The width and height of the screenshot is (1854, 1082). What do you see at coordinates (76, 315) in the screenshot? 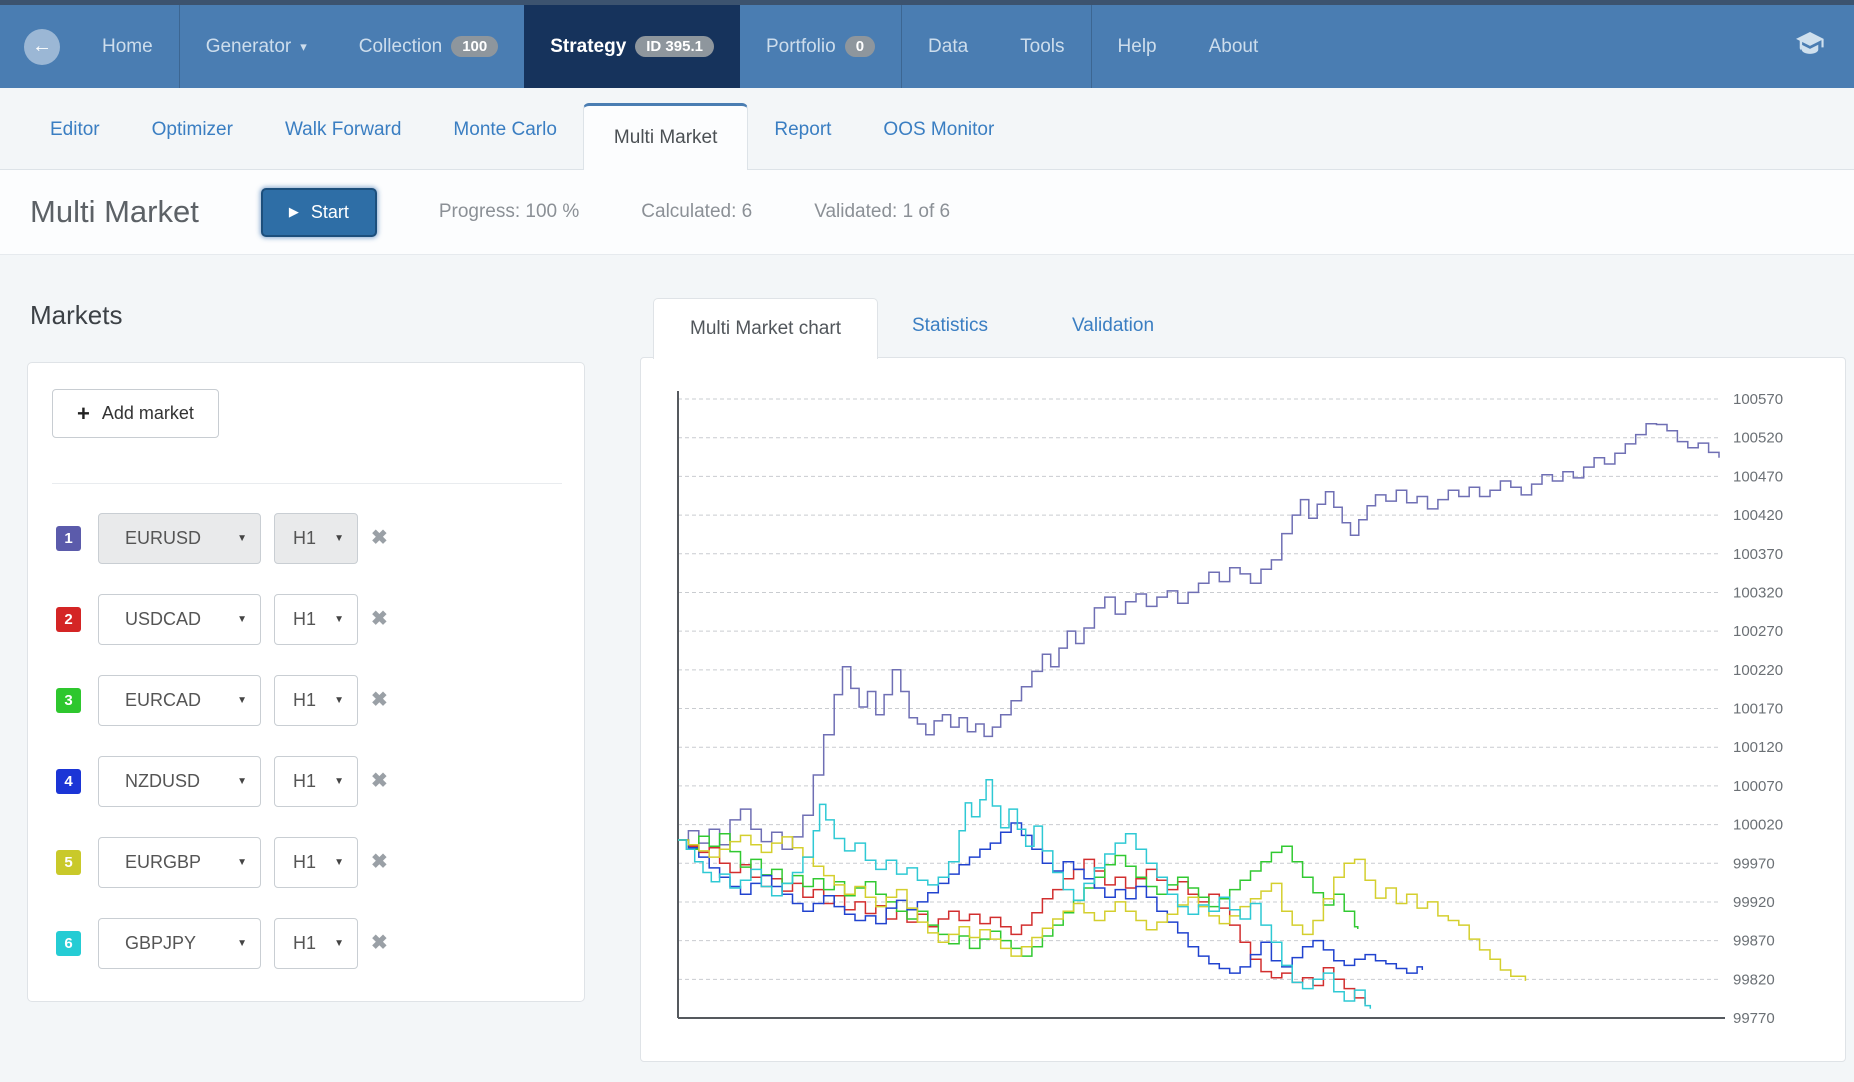
I see `markets-heading: Markets` at bounding box center [76, 315].